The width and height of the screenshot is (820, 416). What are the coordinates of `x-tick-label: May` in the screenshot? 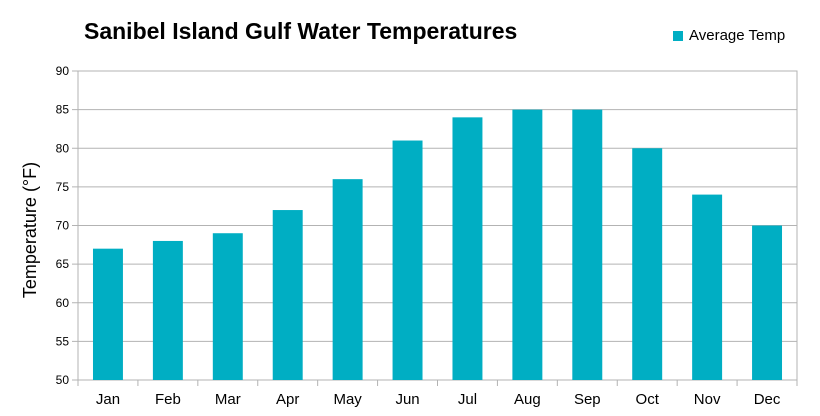 It's located at (347, 399).